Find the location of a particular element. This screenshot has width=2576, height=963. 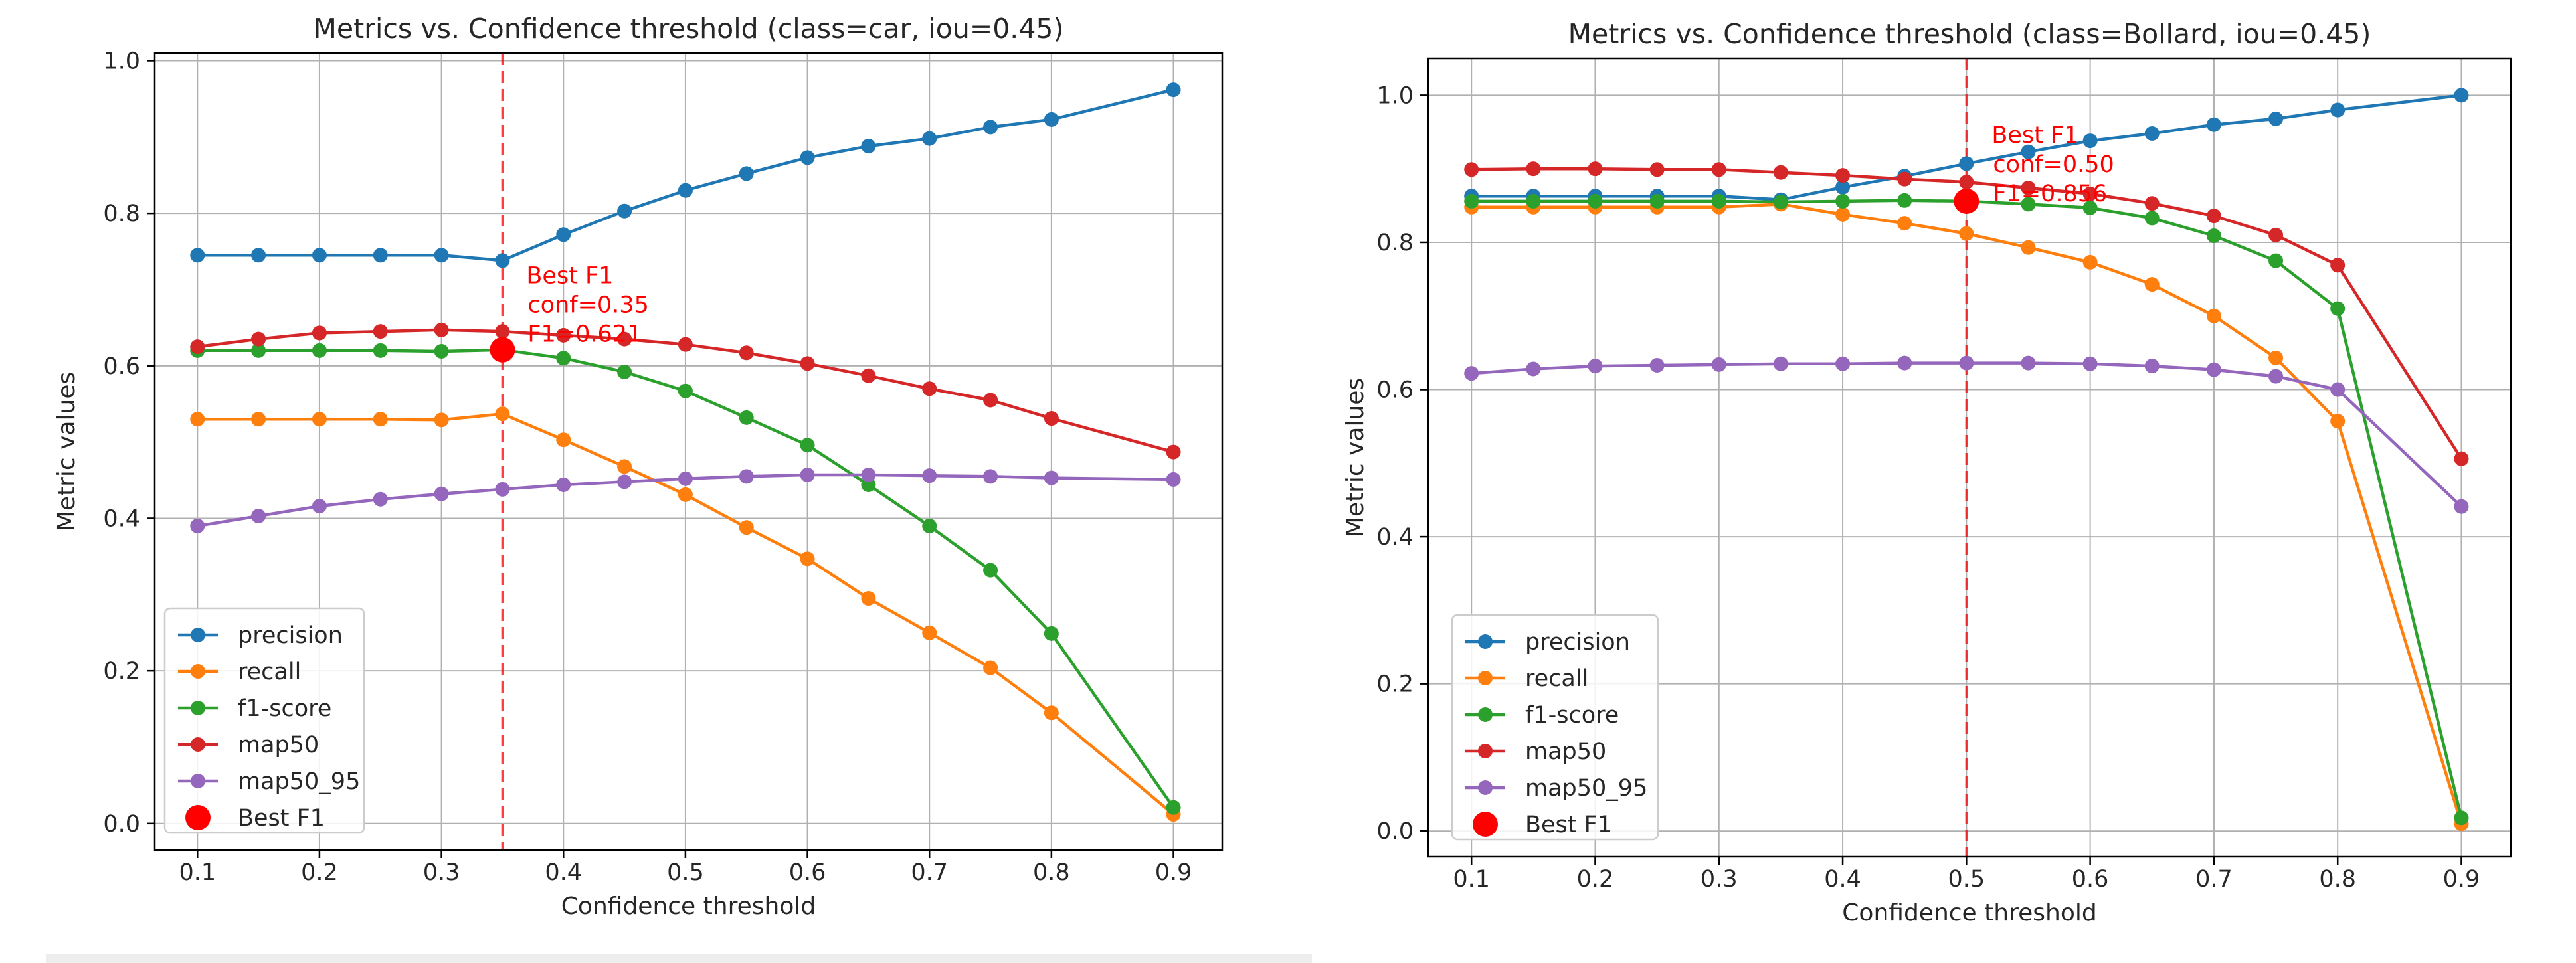

legend-label-map50: map50 is located at coordinates (278, 745).